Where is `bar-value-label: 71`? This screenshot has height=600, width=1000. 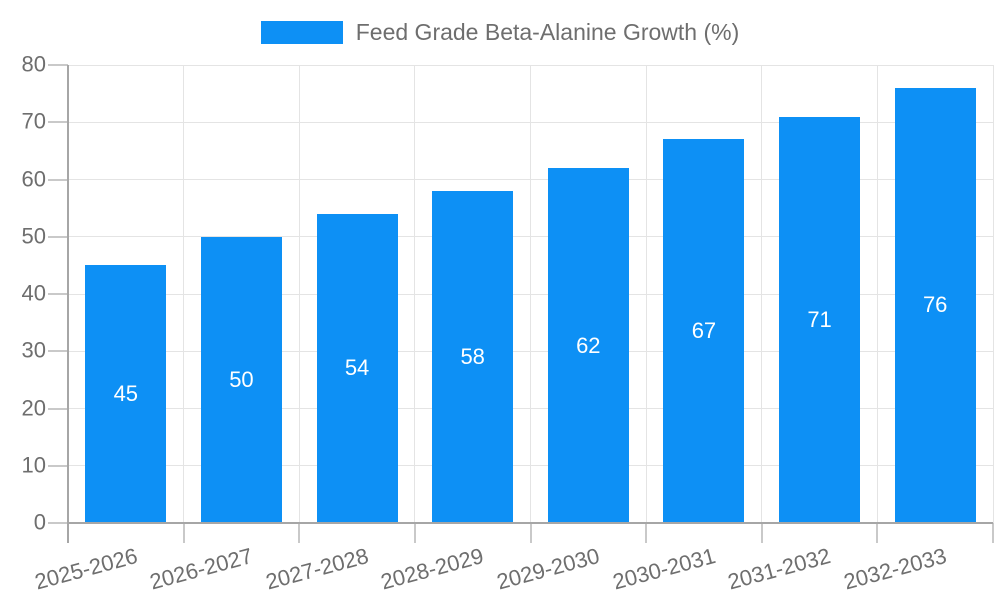
bar-value-label: 71 is located at coordinates (819, 319).